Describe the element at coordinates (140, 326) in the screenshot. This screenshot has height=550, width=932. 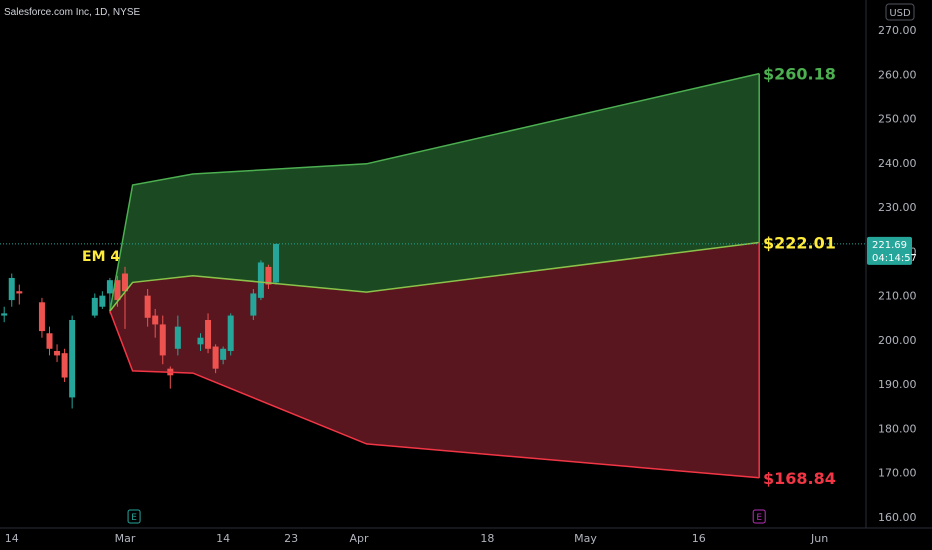
I see `candlestick-series` at that location.